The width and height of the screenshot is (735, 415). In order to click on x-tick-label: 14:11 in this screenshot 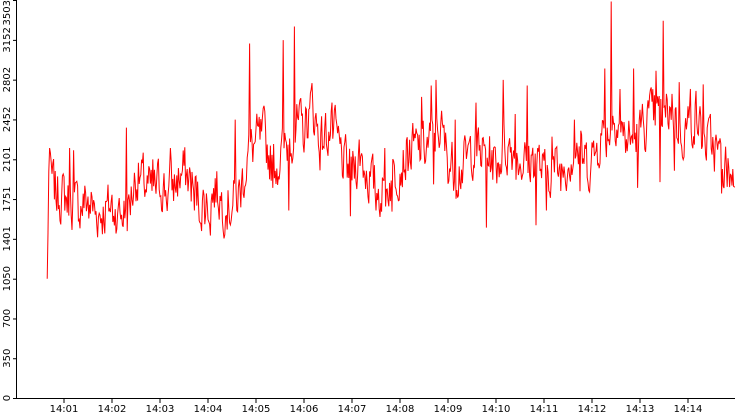, I will do `click(544, 409)`.